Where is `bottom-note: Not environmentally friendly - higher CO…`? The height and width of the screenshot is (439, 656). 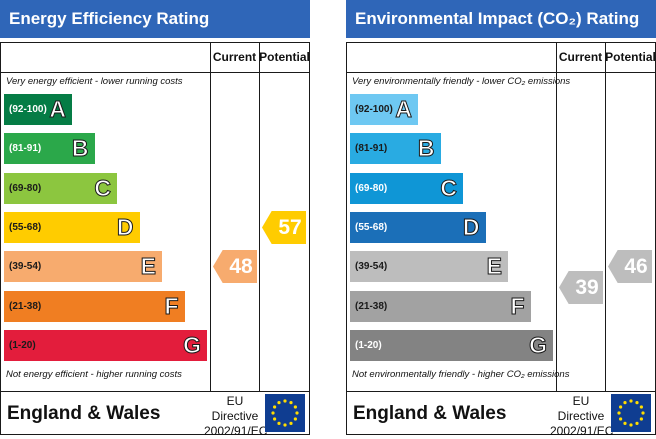
bottom-note: Not environmentally friendly - higher CO… is located at coordinates (461, 374).